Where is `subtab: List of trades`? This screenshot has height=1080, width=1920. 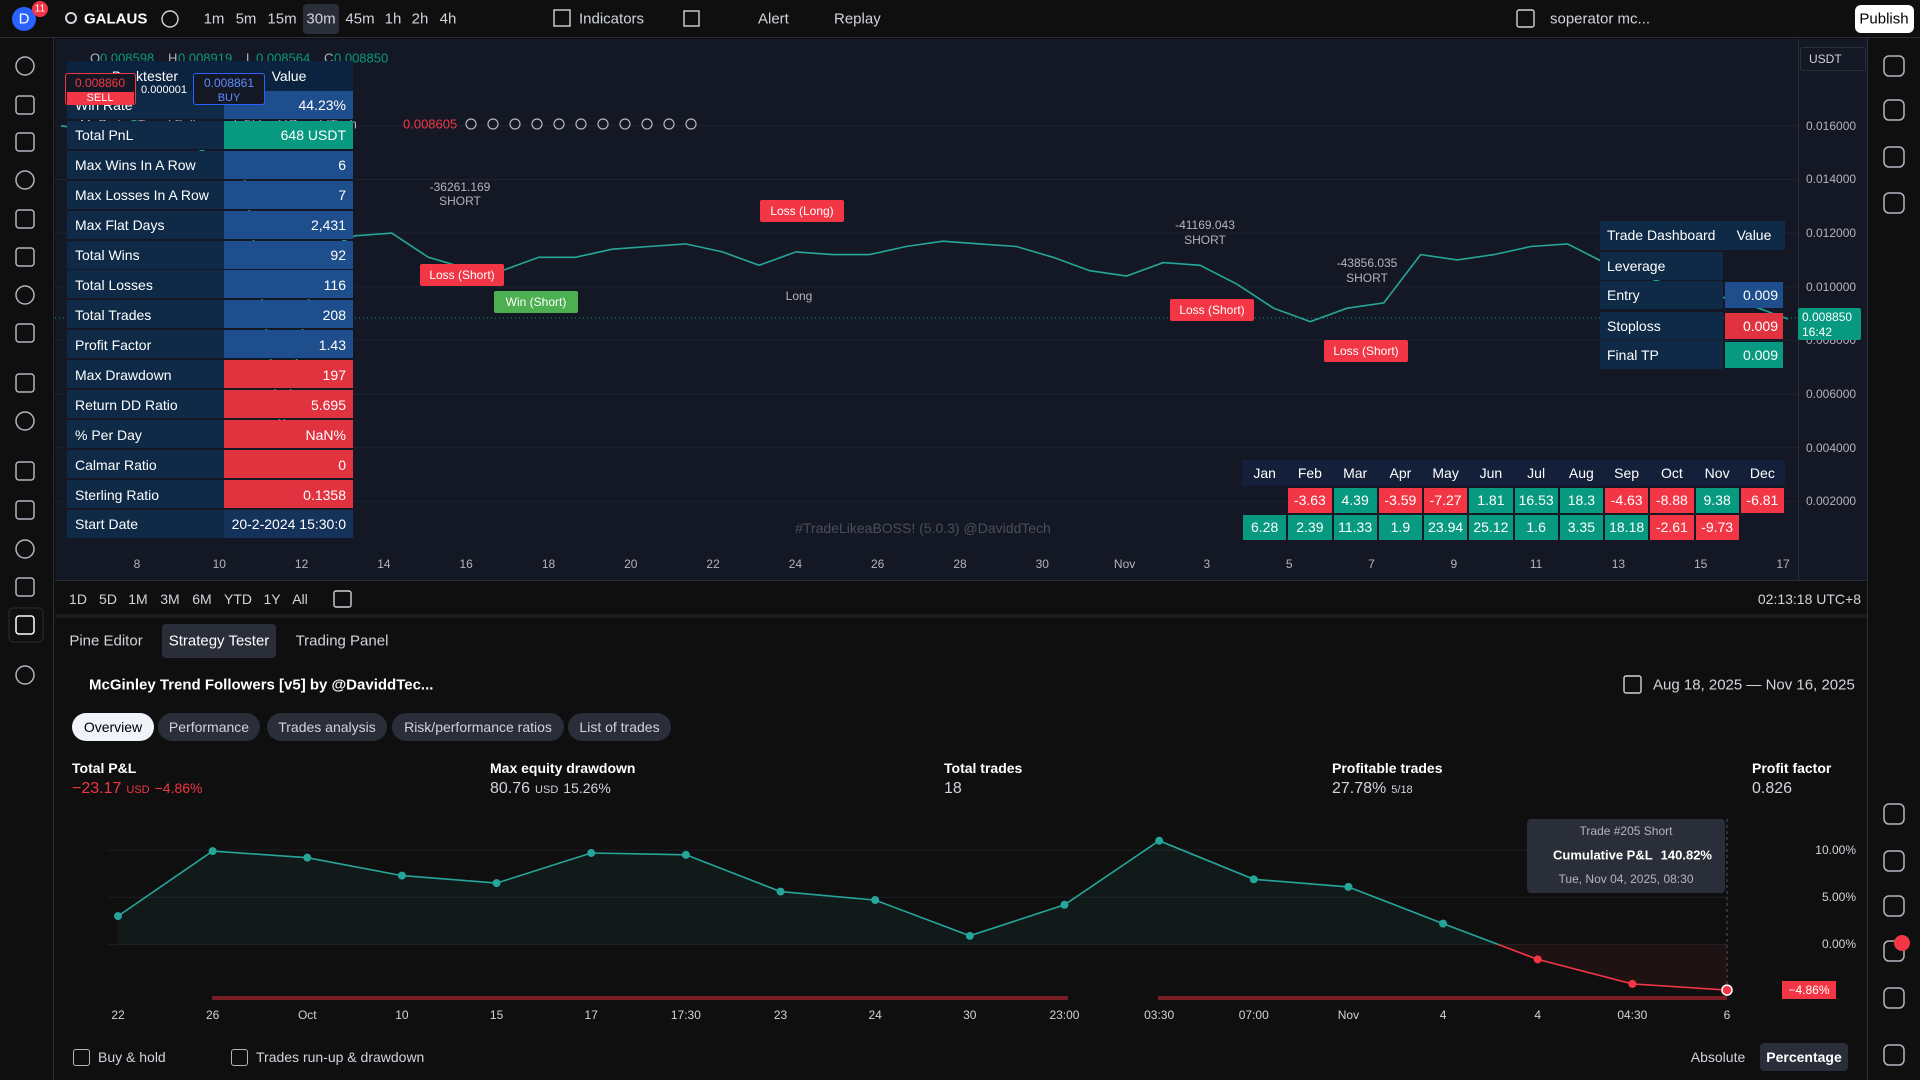 subtab: List of trades is located at coordinates (619, 727).